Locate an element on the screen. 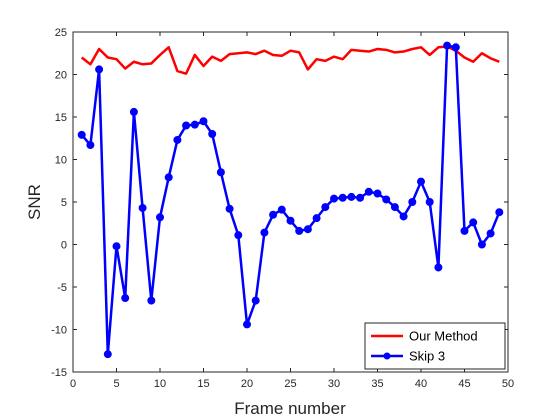  x-tick-label: 20 is located at coordinates (247, 384).